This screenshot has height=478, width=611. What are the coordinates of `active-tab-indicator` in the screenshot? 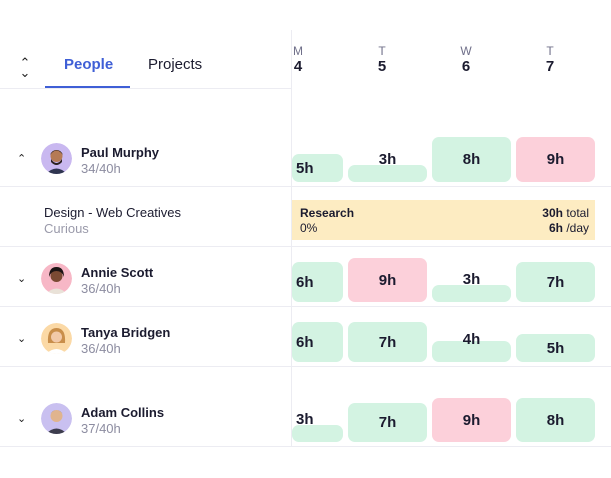 It's located at (87, 87).